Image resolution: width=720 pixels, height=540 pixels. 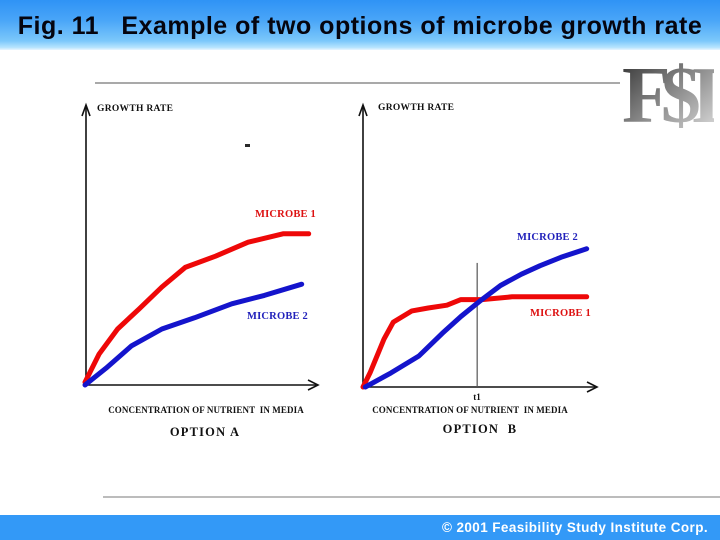 I want to click on stray-mark, so click(x=247, y=145).